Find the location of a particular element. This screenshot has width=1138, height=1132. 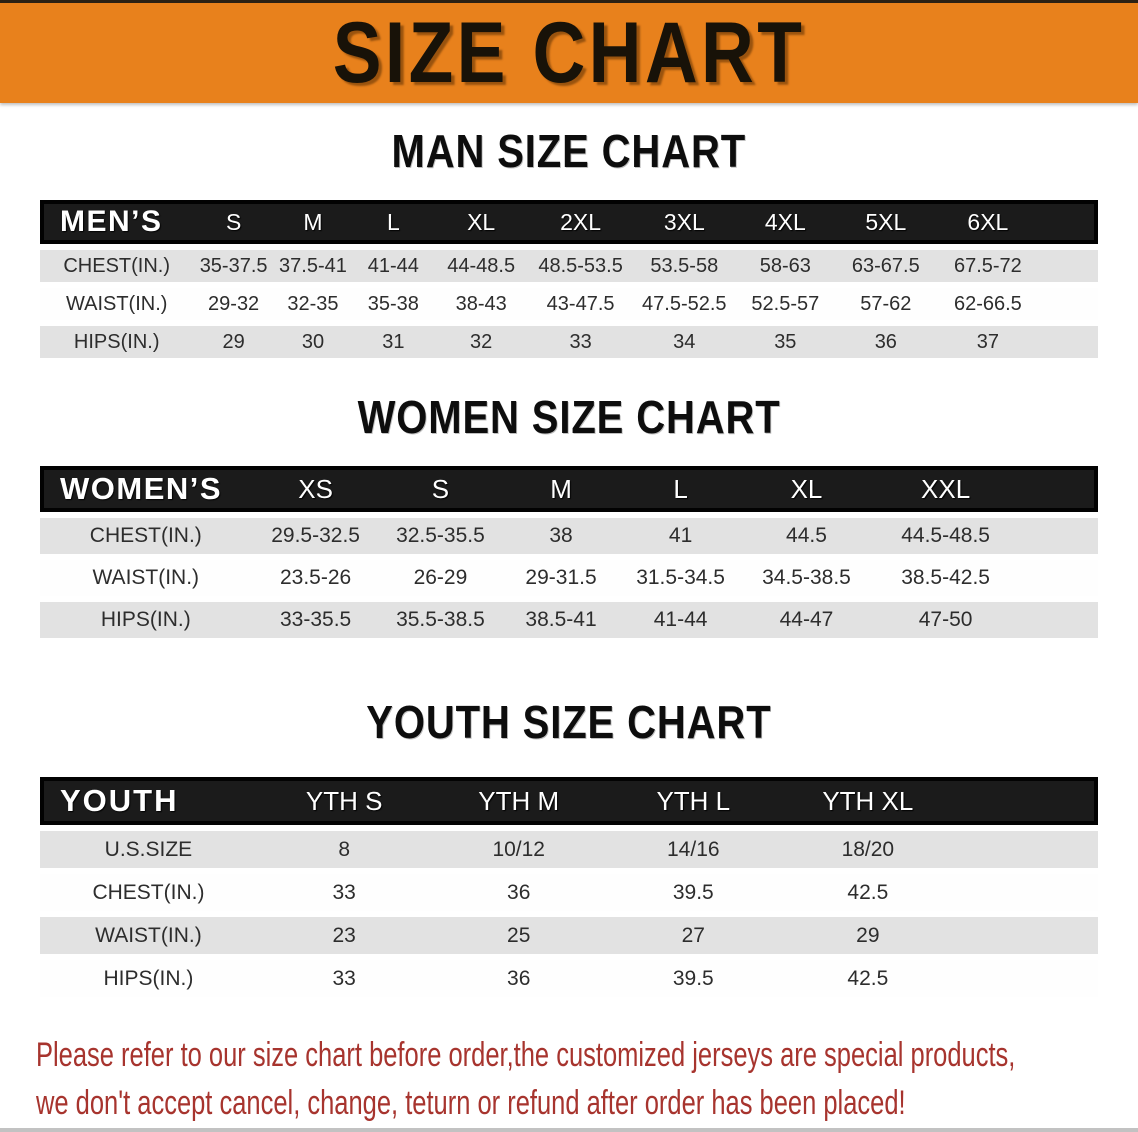

page-title: SIZE CHART is located at coordinates (569, 53).